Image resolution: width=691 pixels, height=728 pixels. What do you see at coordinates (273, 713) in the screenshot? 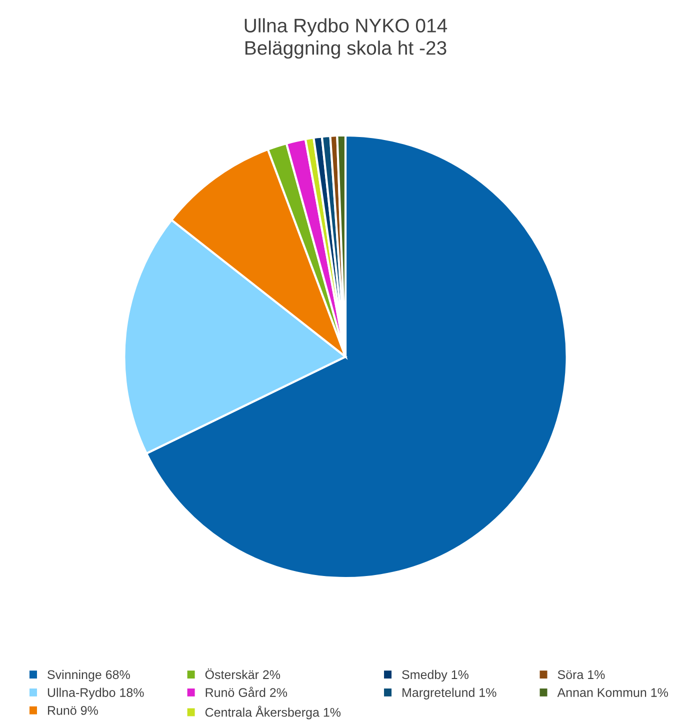
I see `legend-label: Centrala Åkersberga 1%` at bounding box center [273, 713].